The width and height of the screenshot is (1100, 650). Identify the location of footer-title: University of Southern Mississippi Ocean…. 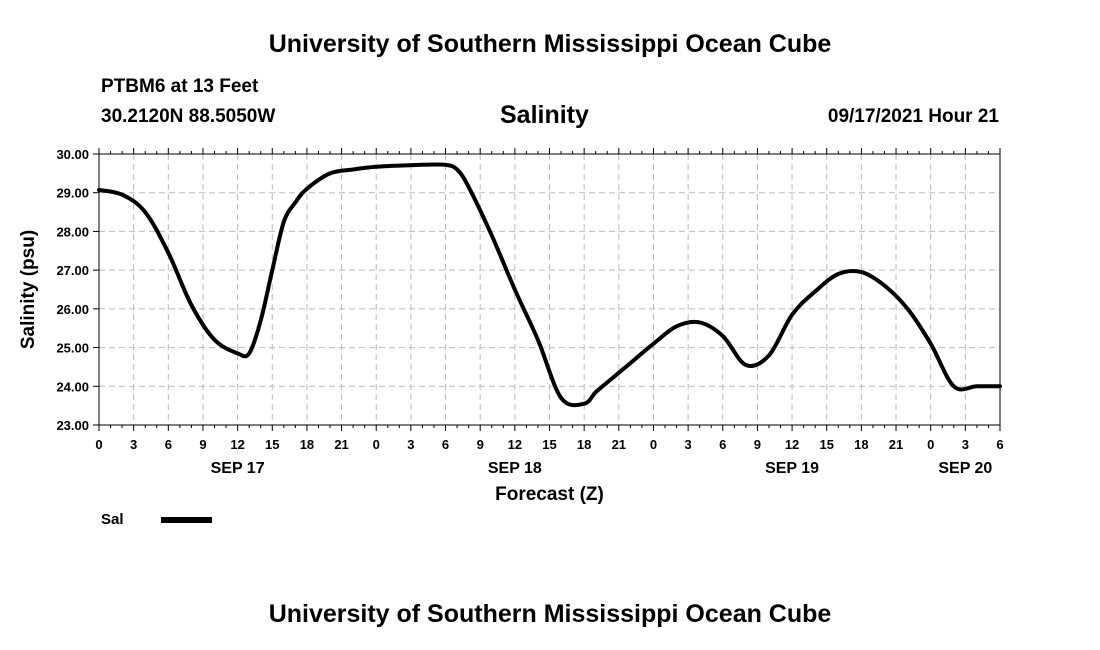
(550, 614).